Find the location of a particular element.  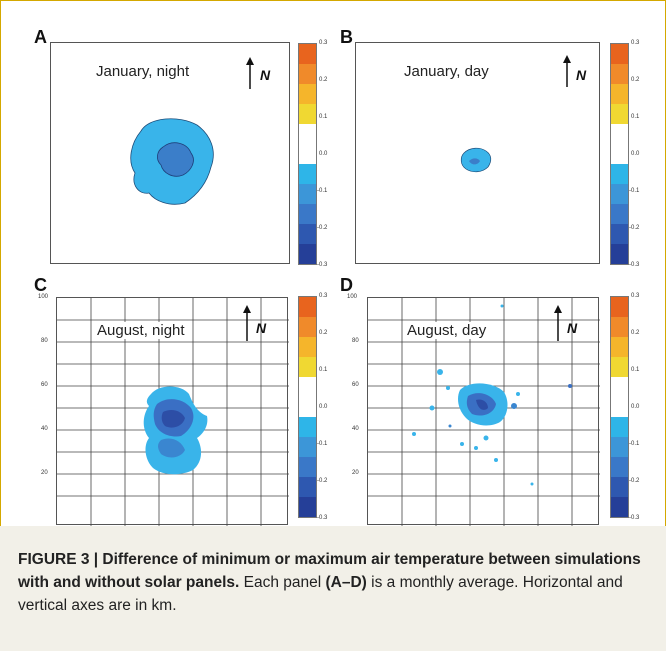

y-tick: 60 is located at coordinates (355, 385).